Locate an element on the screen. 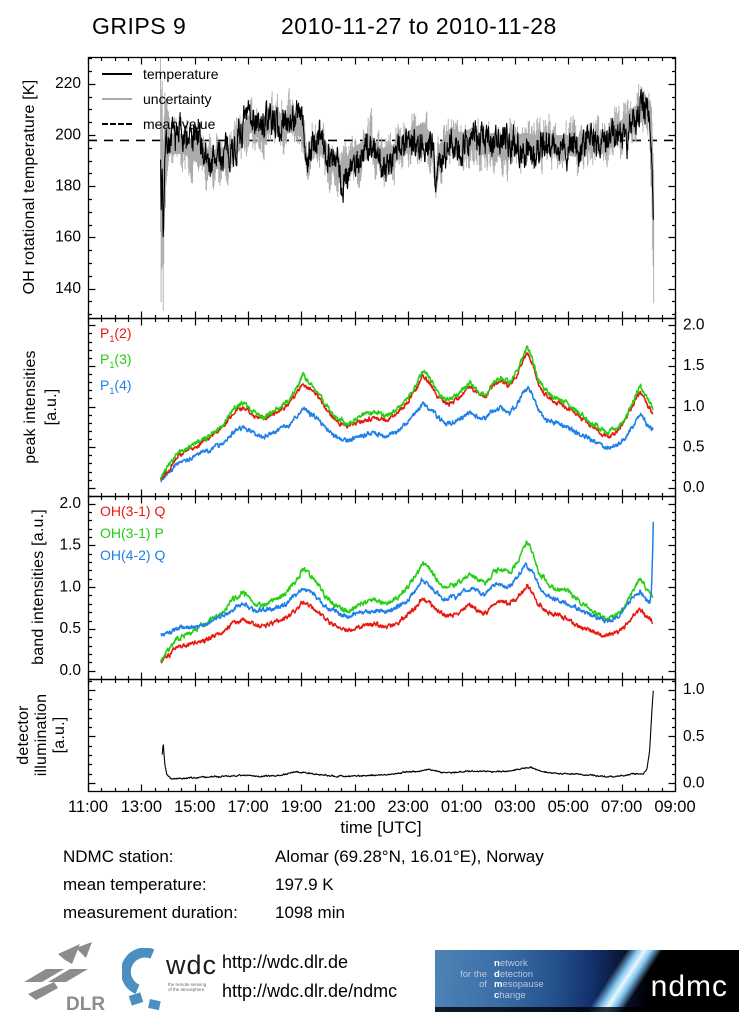  banner-text-block: network for the detection of mesopause change is located at coordinates (494, 980).